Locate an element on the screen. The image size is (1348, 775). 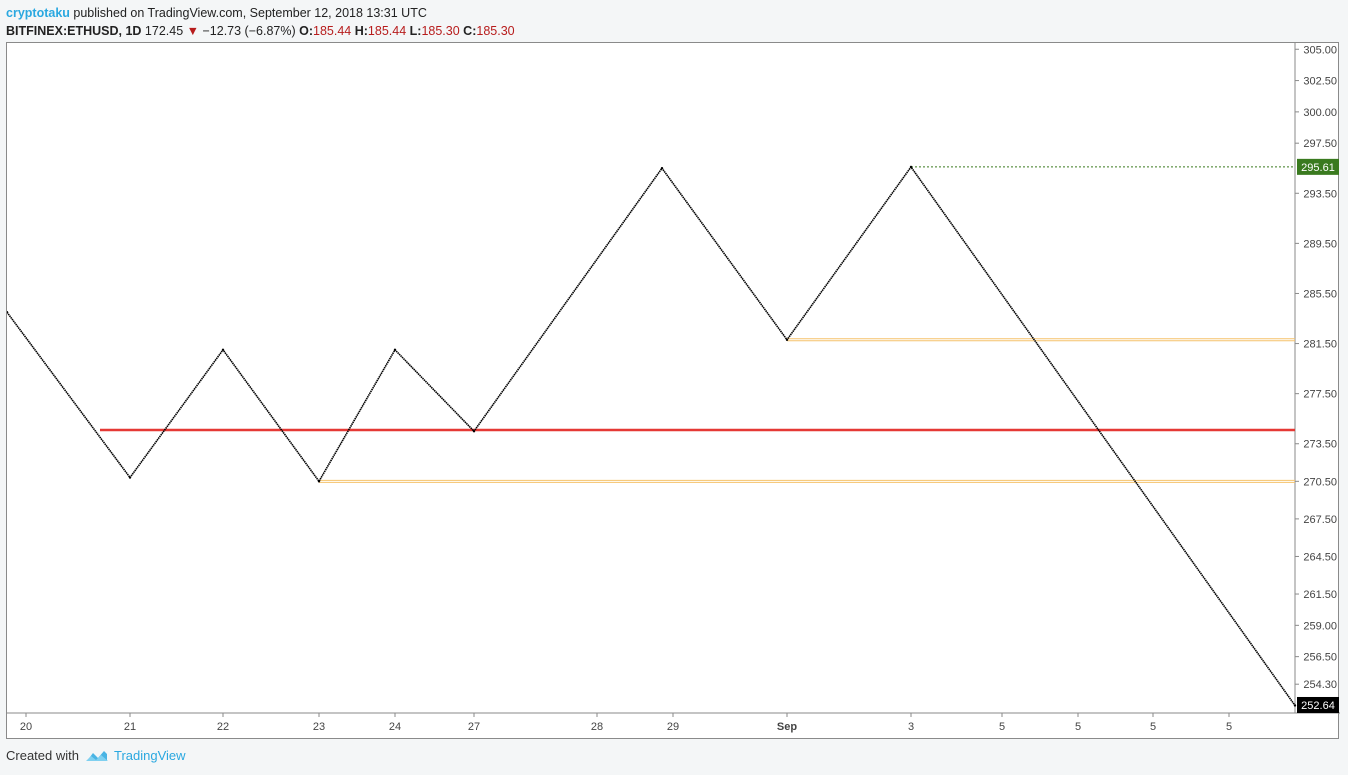
x-tick-label: 21 is located at coordinates (130, 727).